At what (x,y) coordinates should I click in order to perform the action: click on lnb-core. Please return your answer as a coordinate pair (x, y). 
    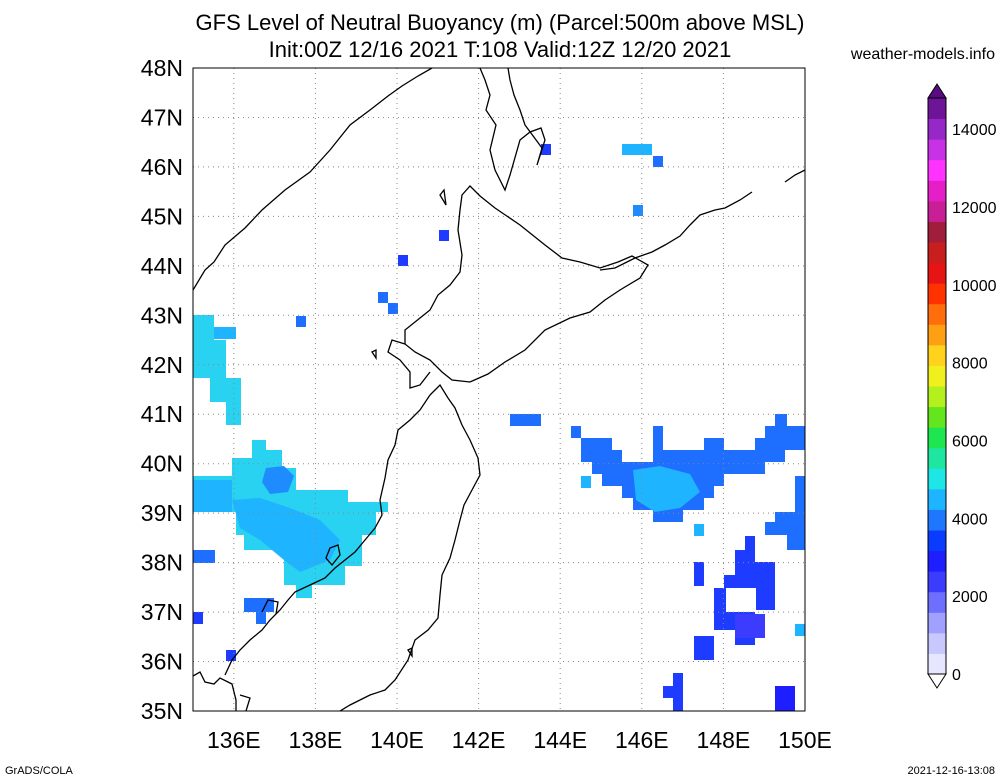
    Looking at the image, I should click on (278, 480).